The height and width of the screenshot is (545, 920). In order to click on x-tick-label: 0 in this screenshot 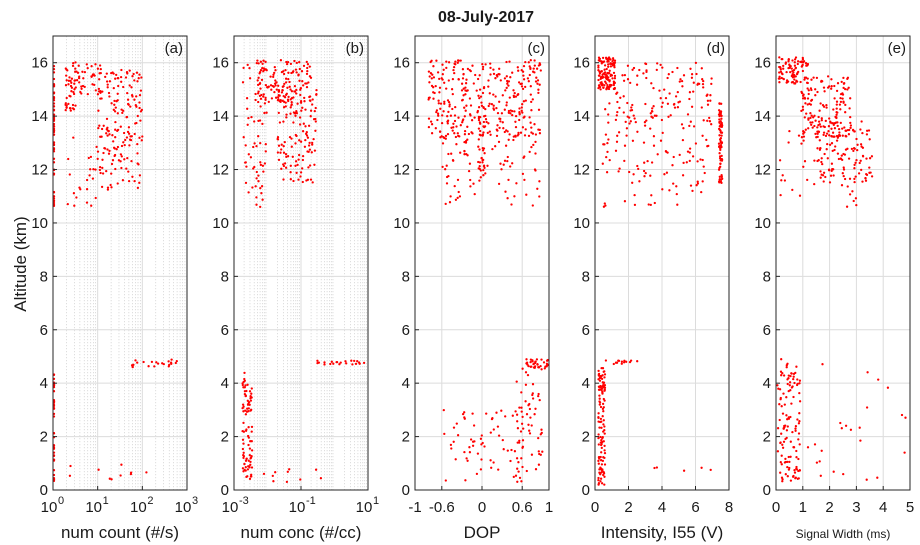, I will do `click(776, 507)`.